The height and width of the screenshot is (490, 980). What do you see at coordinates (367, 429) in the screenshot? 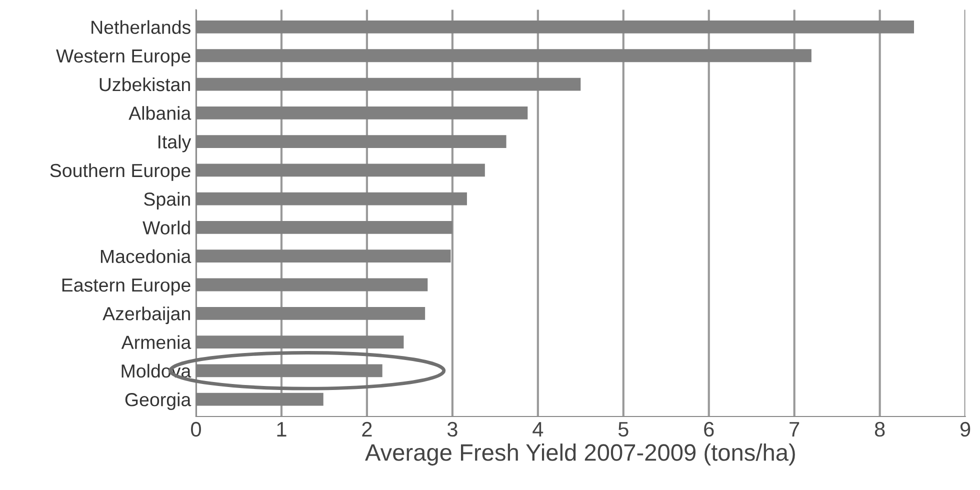
I see `x-tick-label: 2` at bounding box center [367, 429].